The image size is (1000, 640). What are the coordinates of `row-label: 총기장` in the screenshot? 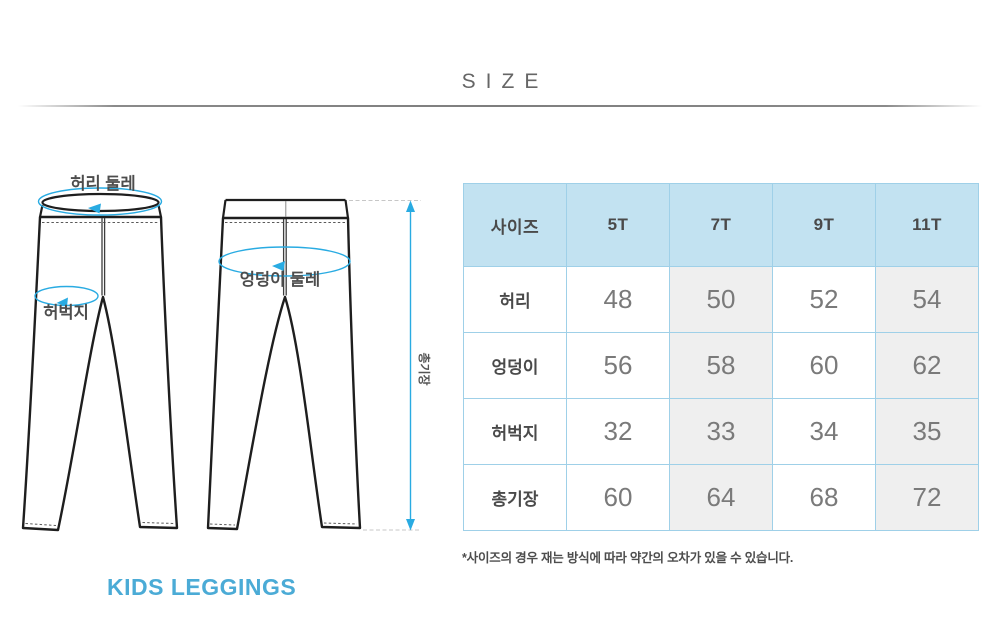 It's located at (515, 497).